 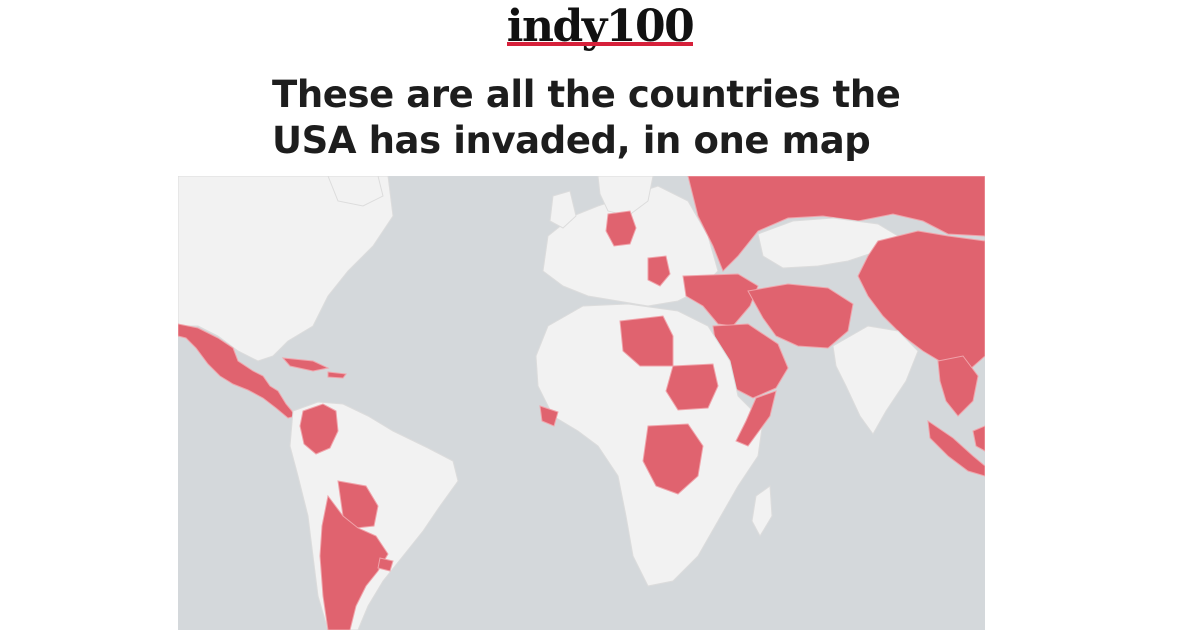 I want to click on russia, so click(x=836, y=224).